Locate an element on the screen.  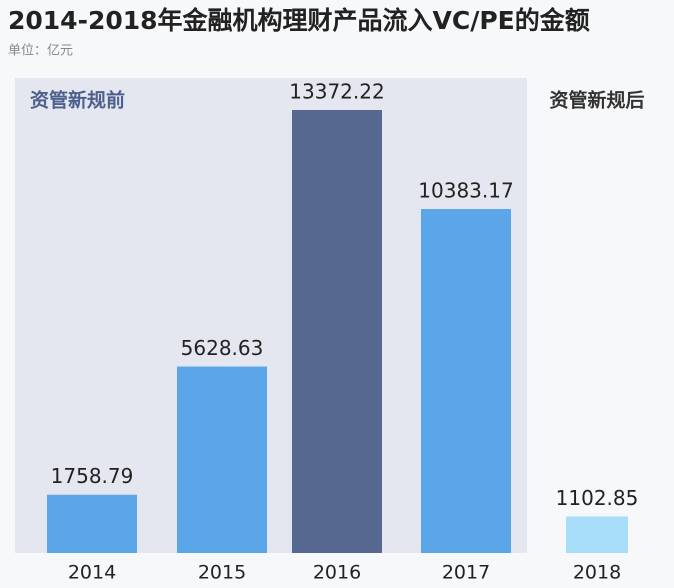
value-label: 1758.79 is located at coordinates (92, 476).